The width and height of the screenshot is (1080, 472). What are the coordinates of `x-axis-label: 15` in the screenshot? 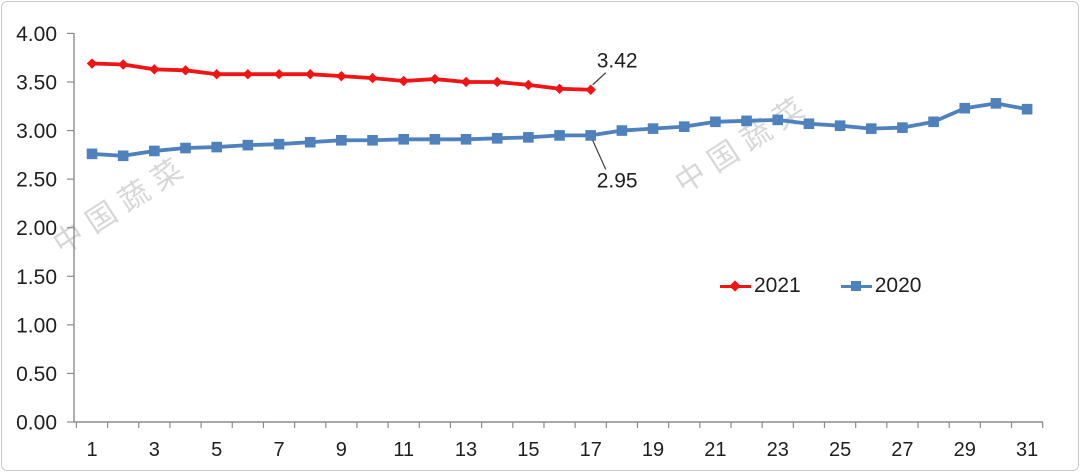 It's located at (528, 450).